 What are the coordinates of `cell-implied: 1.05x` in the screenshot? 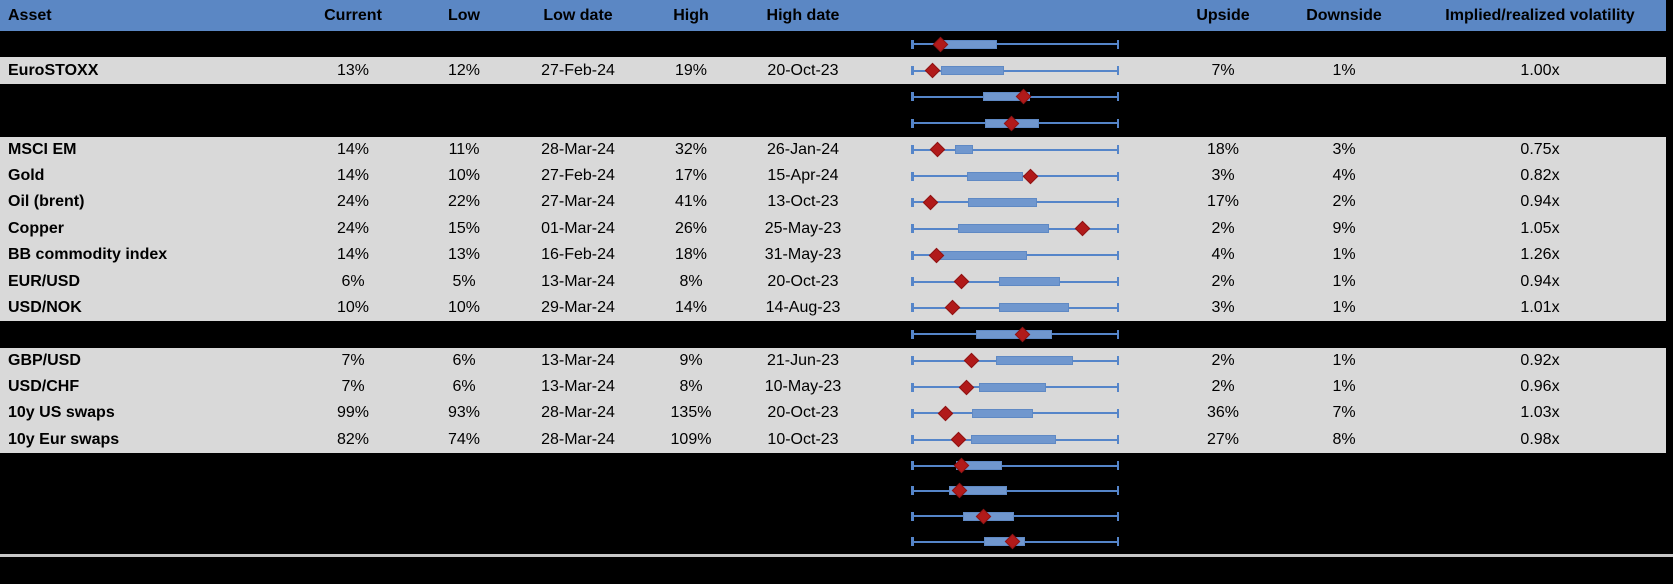 It's located at (1540, 228).